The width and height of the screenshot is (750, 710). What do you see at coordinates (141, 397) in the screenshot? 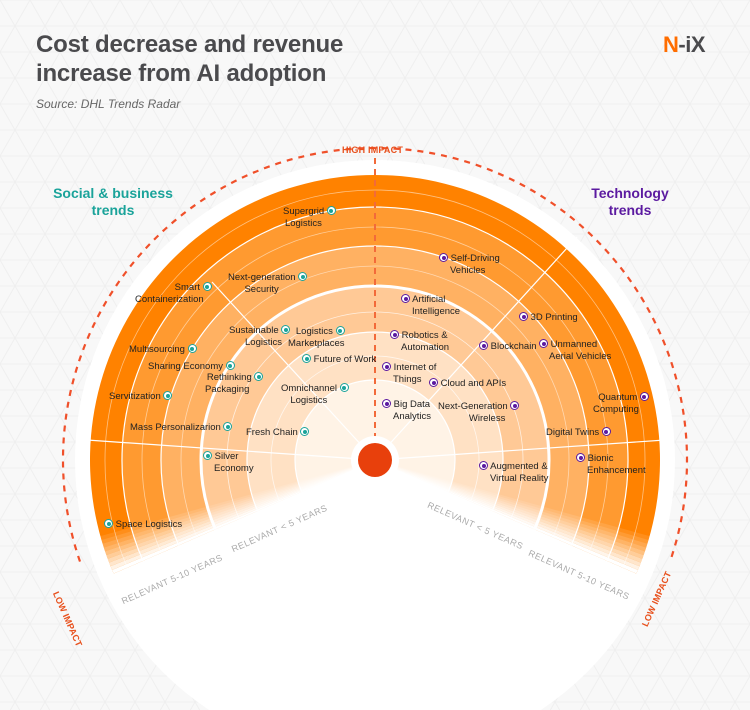
I see `trend-servitization: Servitization` at bounding box center [141, 397].